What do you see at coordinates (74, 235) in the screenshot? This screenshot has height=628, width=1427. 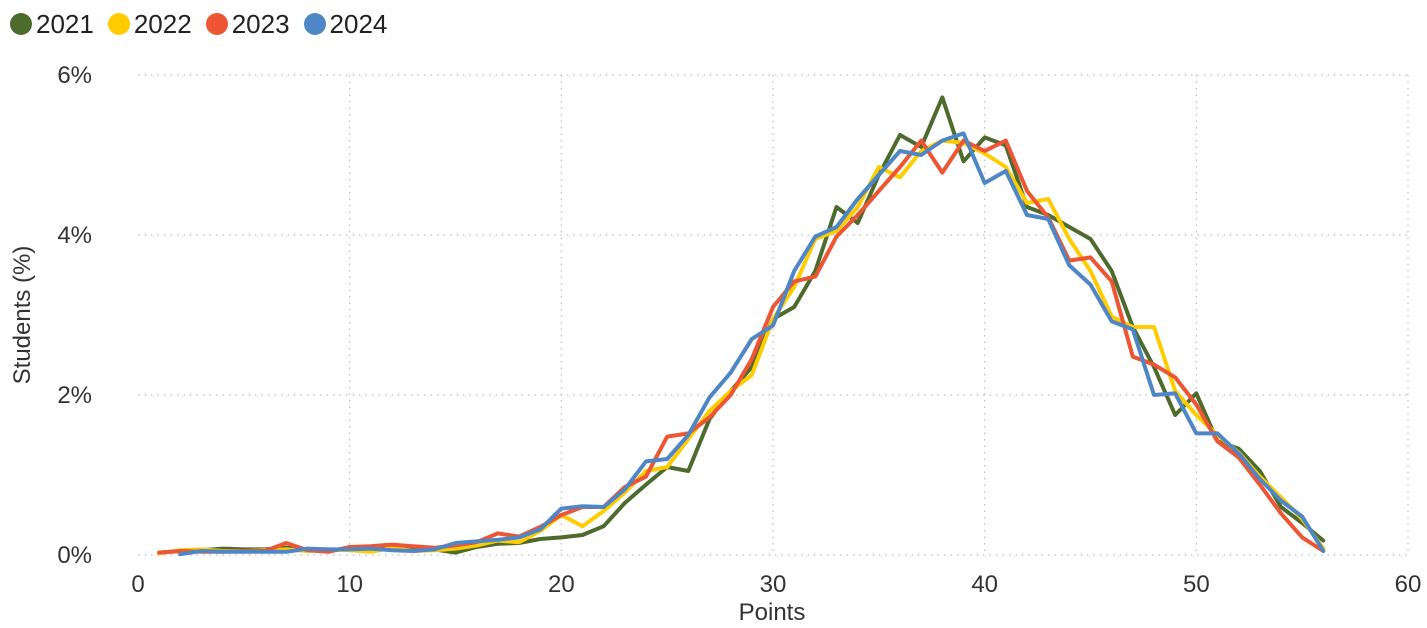 I see `y-tick-label: 4%` at bounding box center [74, 235].